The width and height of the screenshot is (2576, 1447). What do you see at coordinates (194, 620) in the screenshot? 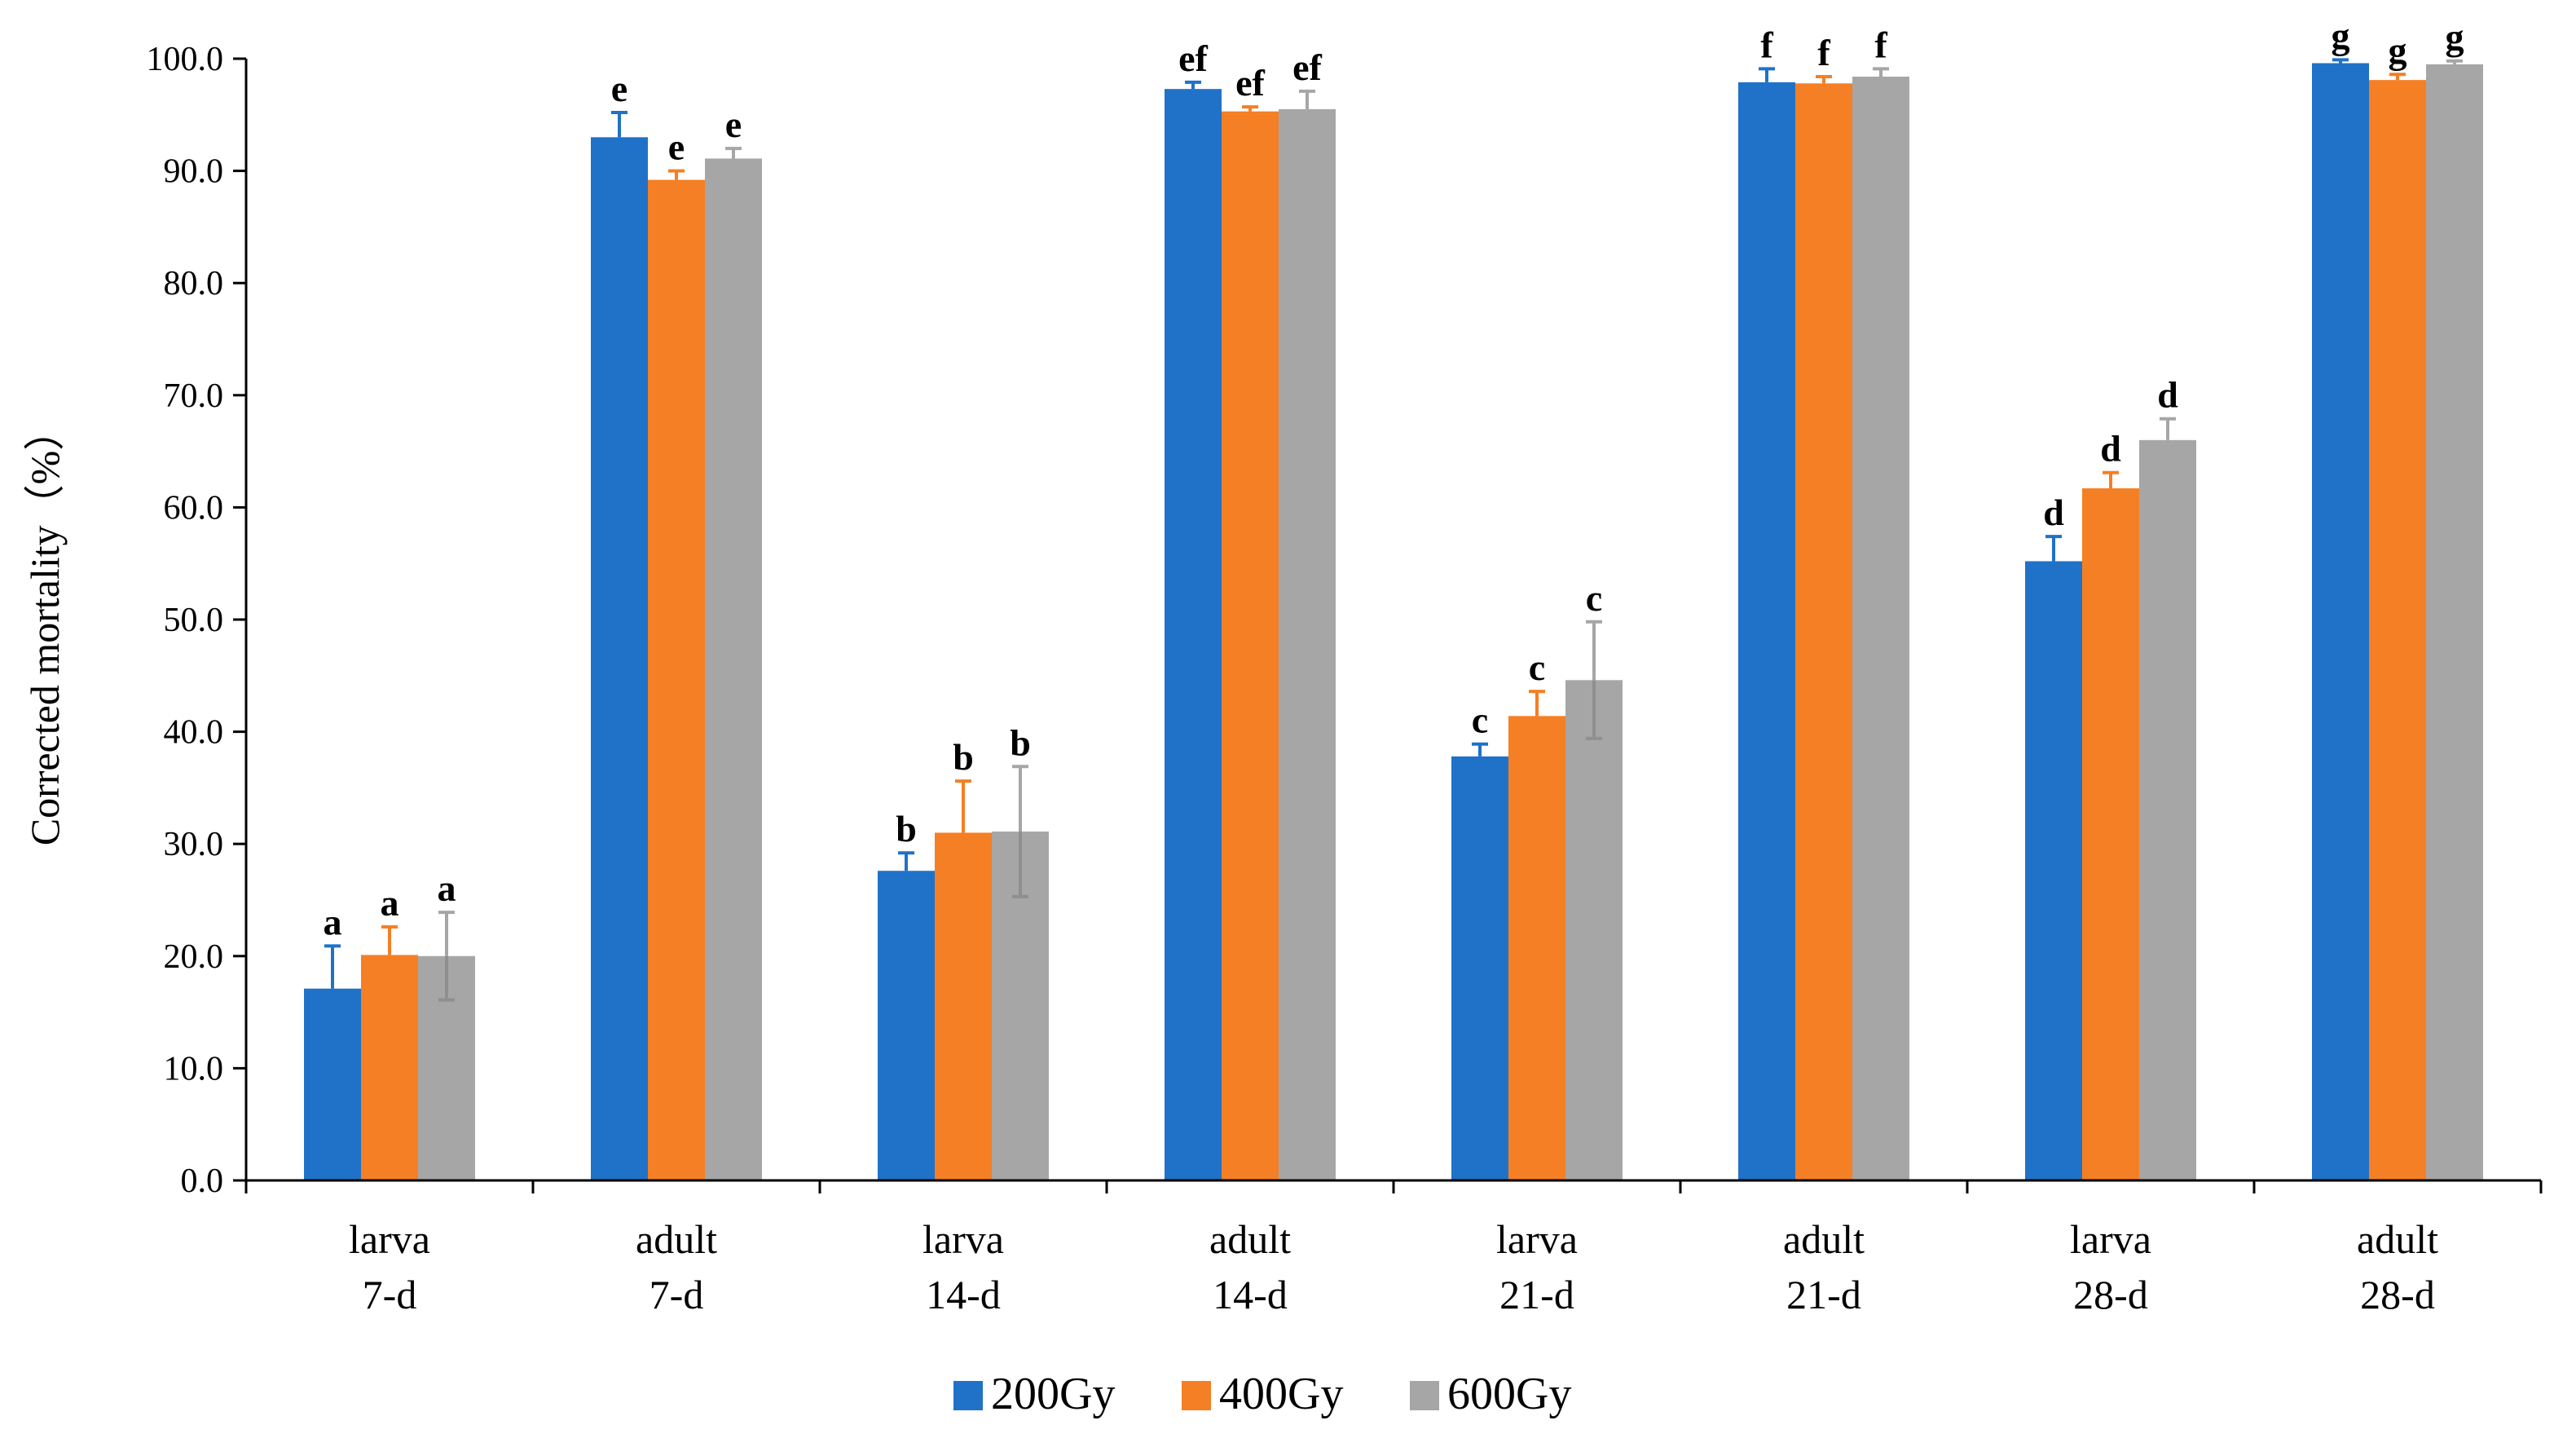
I see `y-tick-label: 50.0` at bounding box center [194, 620].